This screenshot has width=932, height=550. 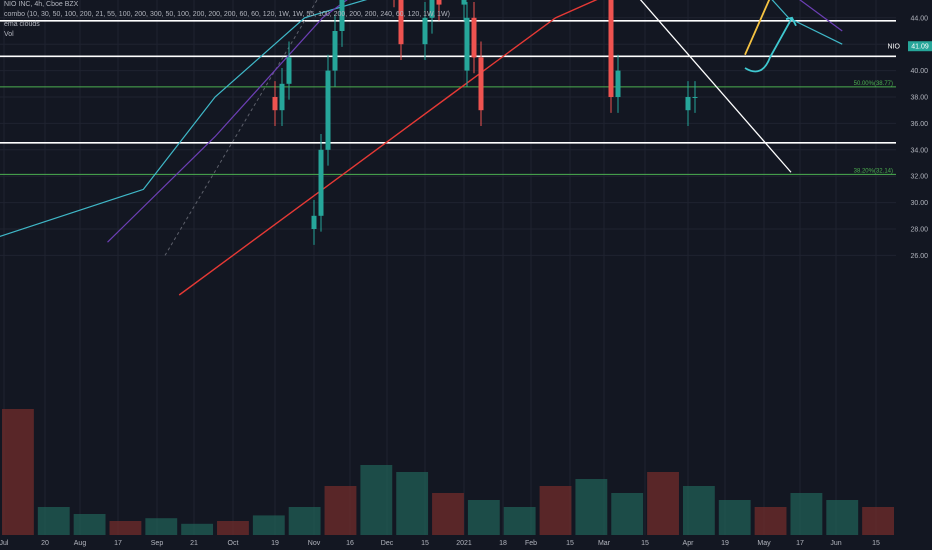 What do you see at coordinates (157, 543) in the screenshot?
I see `time-axis-tick: Sep` at bounding box center [157, 543].